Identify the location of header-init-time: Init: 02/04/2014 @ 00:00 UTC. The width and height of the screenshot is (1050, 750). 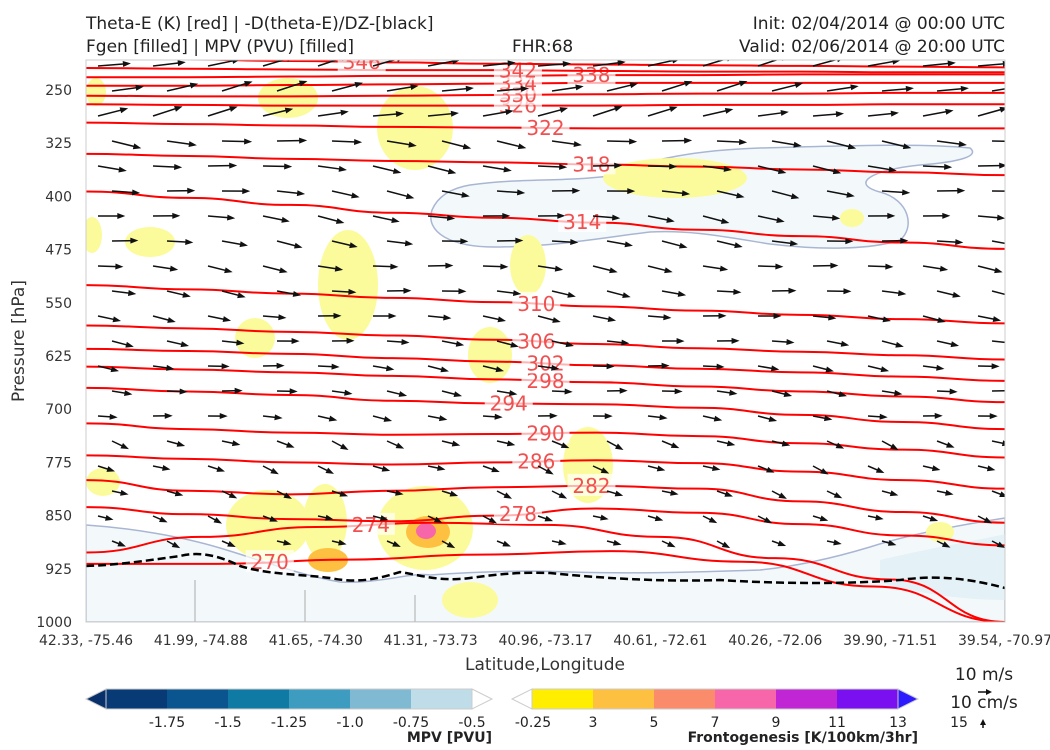
(878, 24).